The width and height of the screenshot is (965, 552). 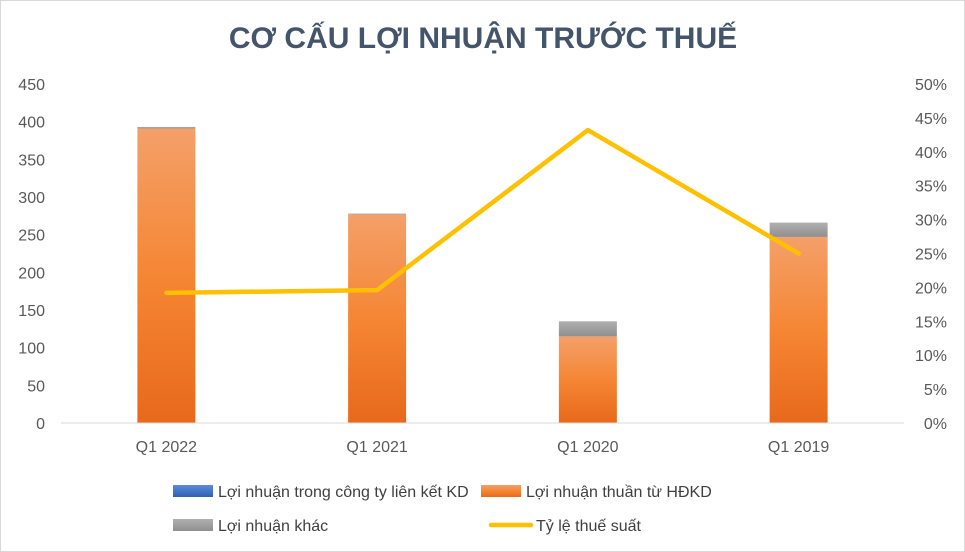 What do you see at coordinates (931, 187) in the screenshot?
I see `y-right-tick-label: 35%` at bounding box center [931, 187].